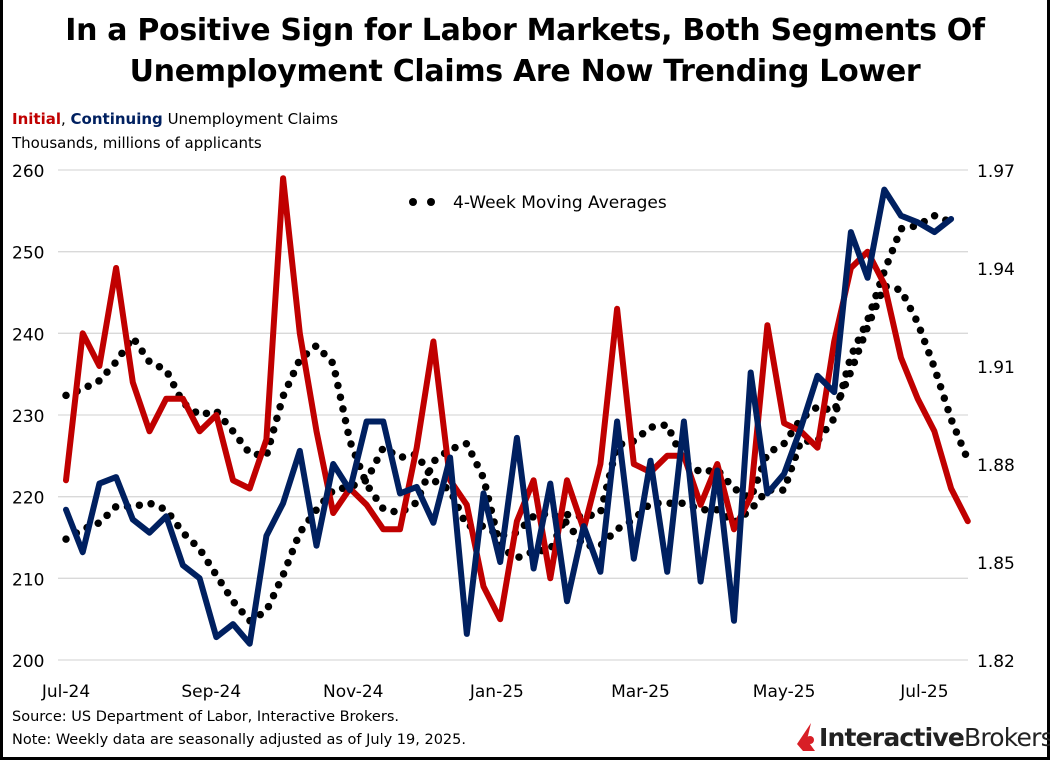  What do you see at coordinates (28, 254) in the screenshot?
I see `y-left-tick-label: 250` at bounding box center [28, 254].